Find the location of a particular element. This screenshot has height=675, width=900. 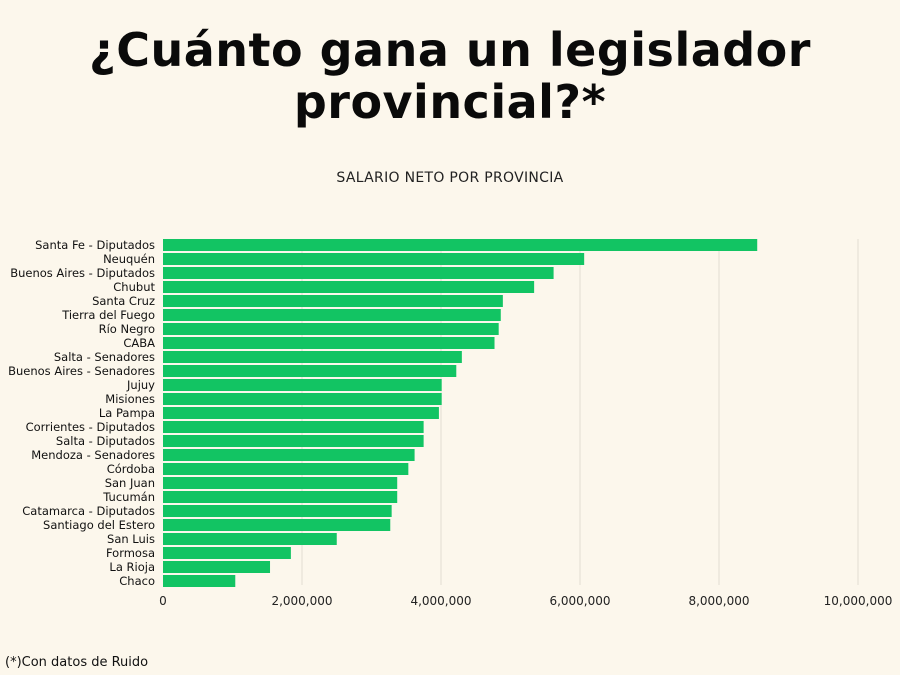

x-tick-label: 8,000,000 is located at coordinates (718, 601).